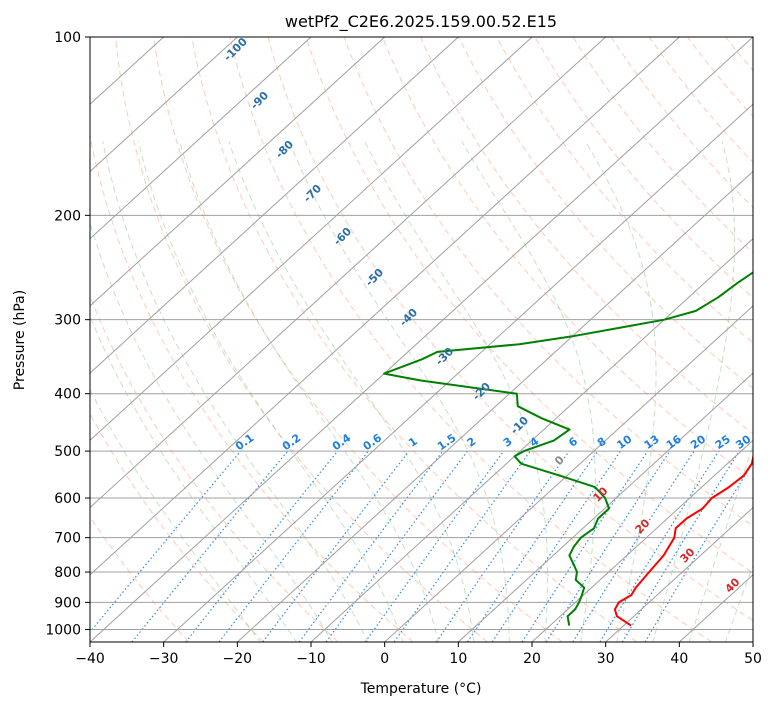  I want to click on y-tick-label: 200, so click(67, 216).